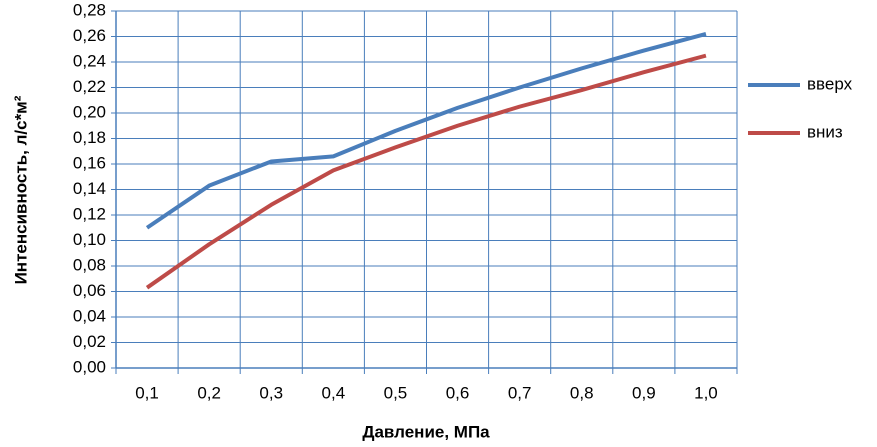 This screenshot has width=877, height=447. I want to click on legend-label: вверх, so click(830, 83).